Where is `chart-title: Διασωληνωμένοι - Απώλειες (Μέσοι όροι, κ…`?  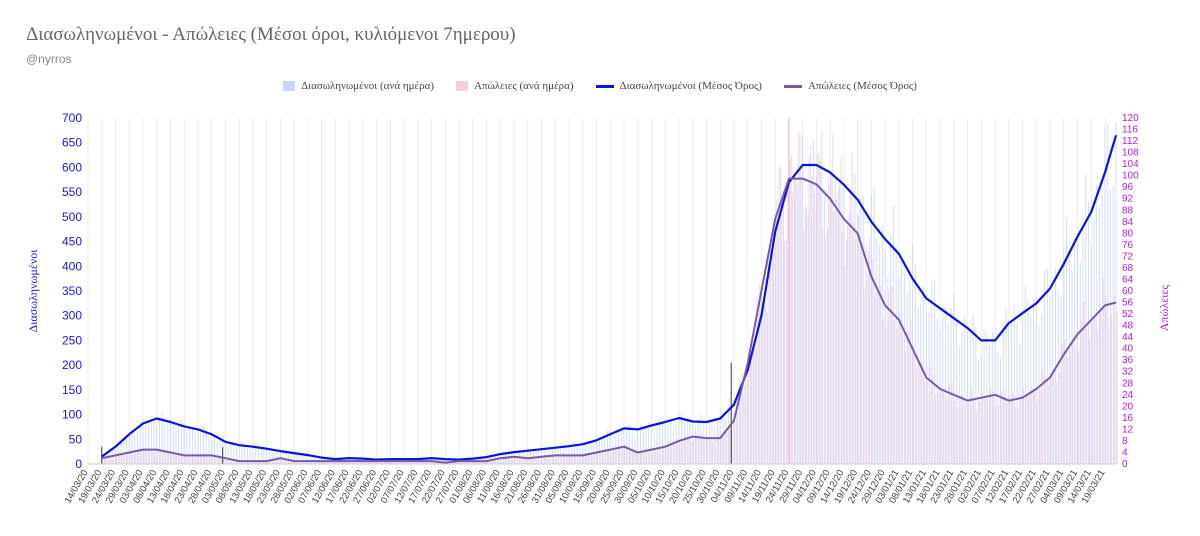 chart-title: Διασωληνωμένοι - Απώλειες (Μέσοι όροι, κ… is located at coordinates (271, 34).